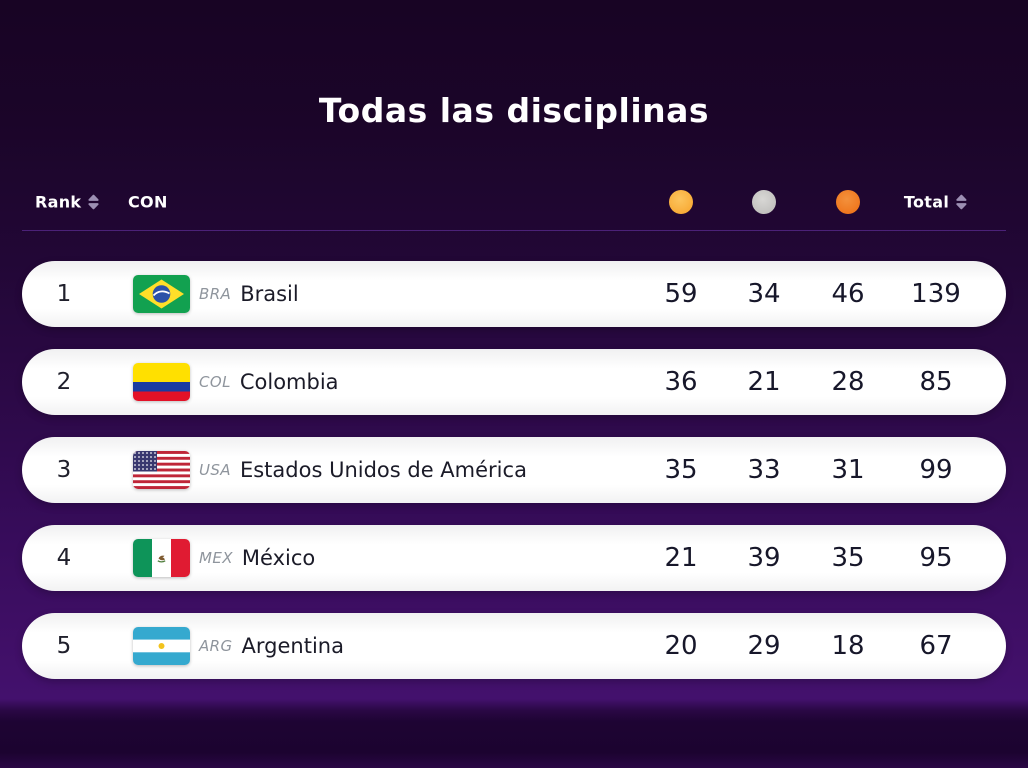  What do you see at coordinates (216, 558) in the screenshot?
I see `noc-code: MEX` at bounding box center [216, 558].